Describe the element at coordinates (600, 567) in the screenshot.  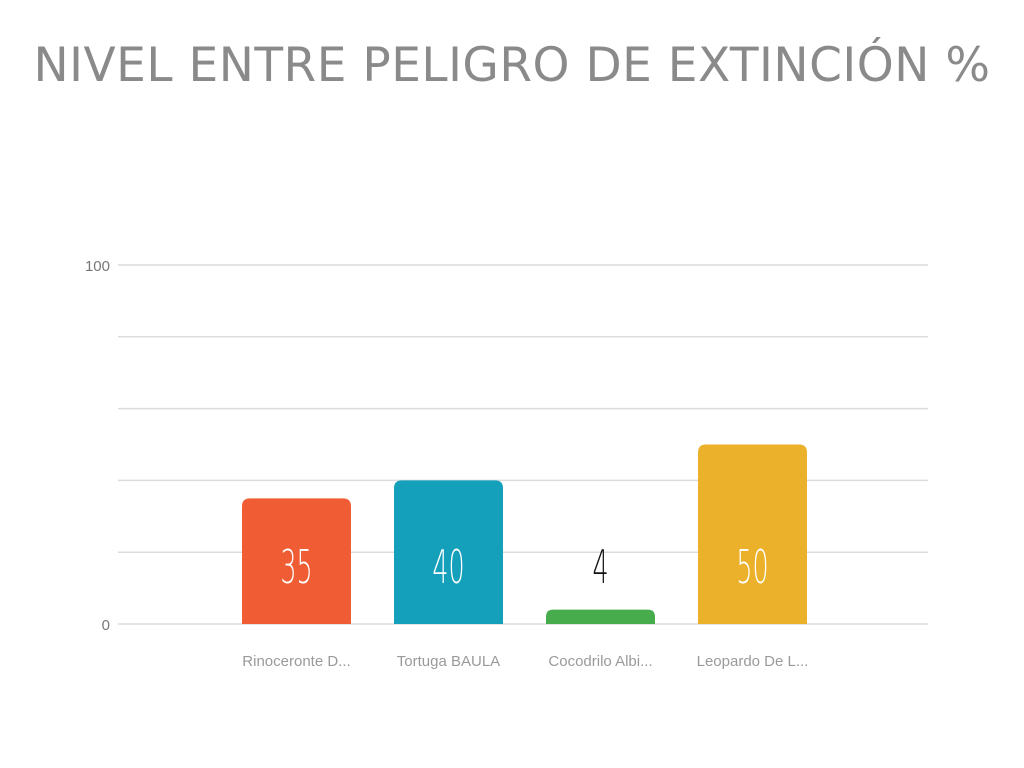
I see `data-label: 4` at that location.